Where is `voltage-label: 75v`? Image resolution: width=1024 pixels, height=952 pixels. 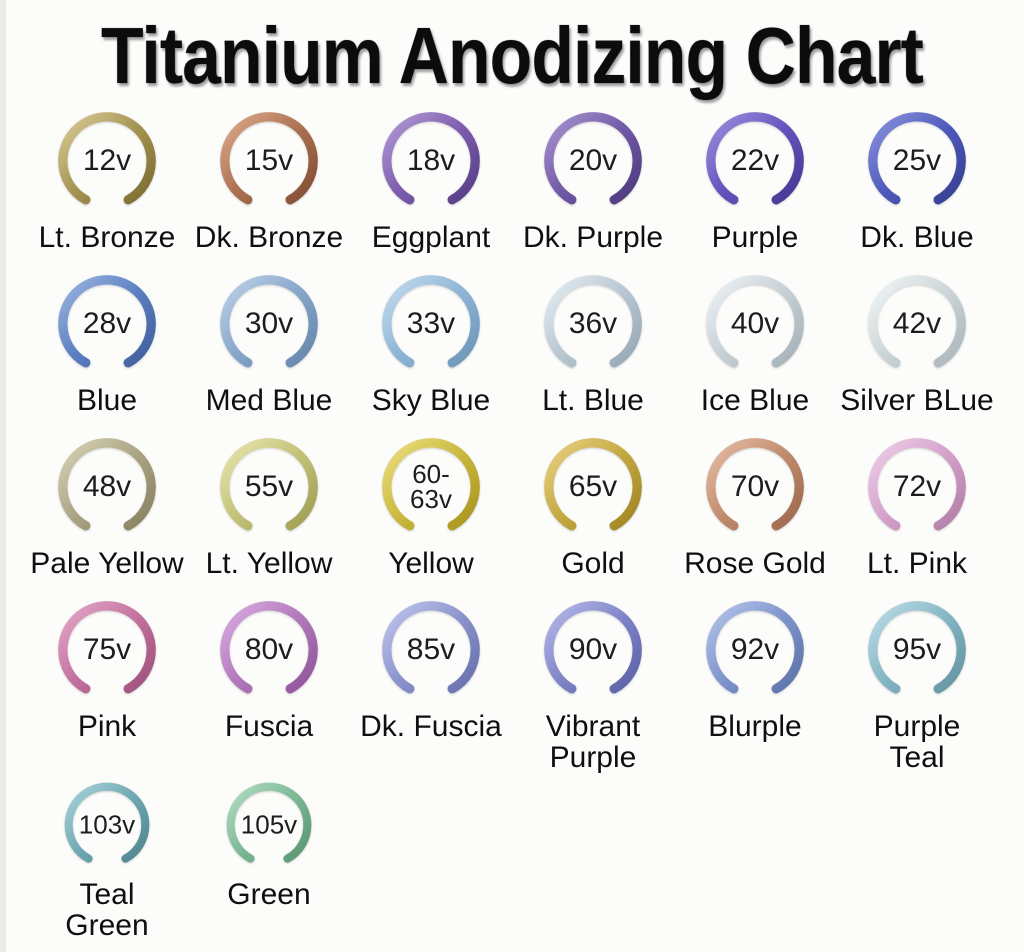 voltage-label: 75v is located at coordinates (107, 649).